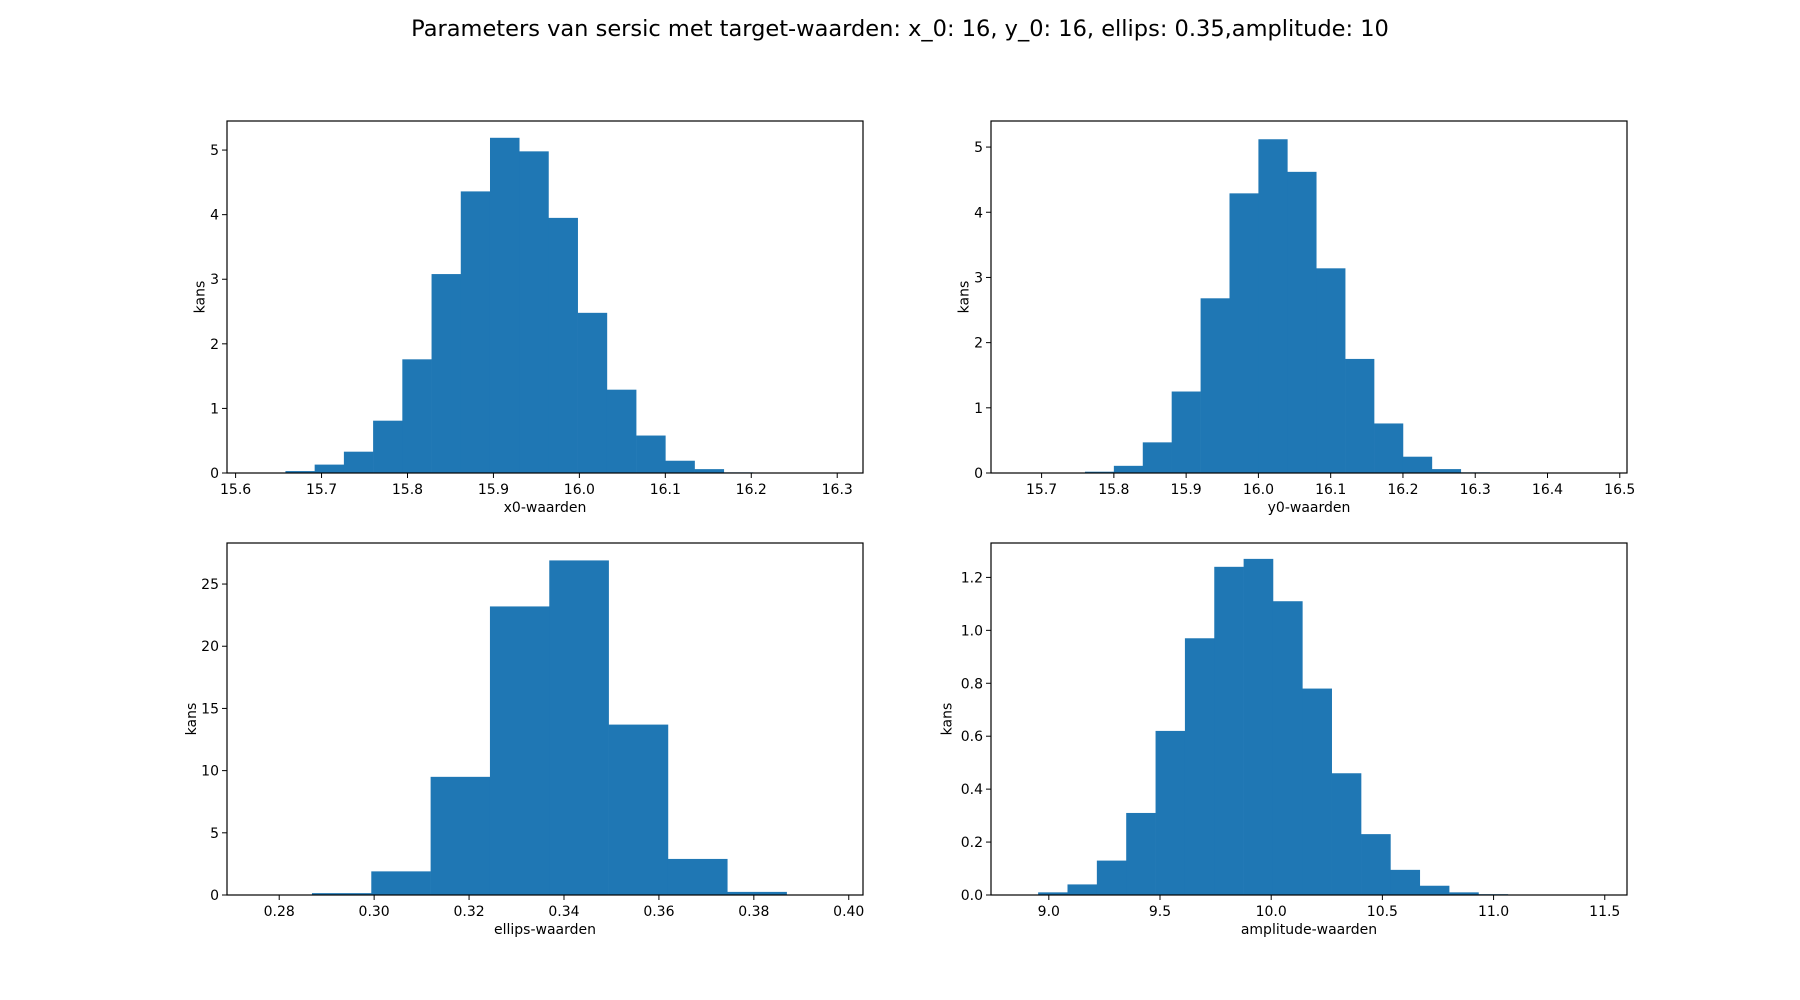 This screenshot has width=1800, height=1000. What do you see at coordinates (545, 508) in the screenshot?
I see `x-axis-label: x0-waarden` at bounding box center [545, 508].